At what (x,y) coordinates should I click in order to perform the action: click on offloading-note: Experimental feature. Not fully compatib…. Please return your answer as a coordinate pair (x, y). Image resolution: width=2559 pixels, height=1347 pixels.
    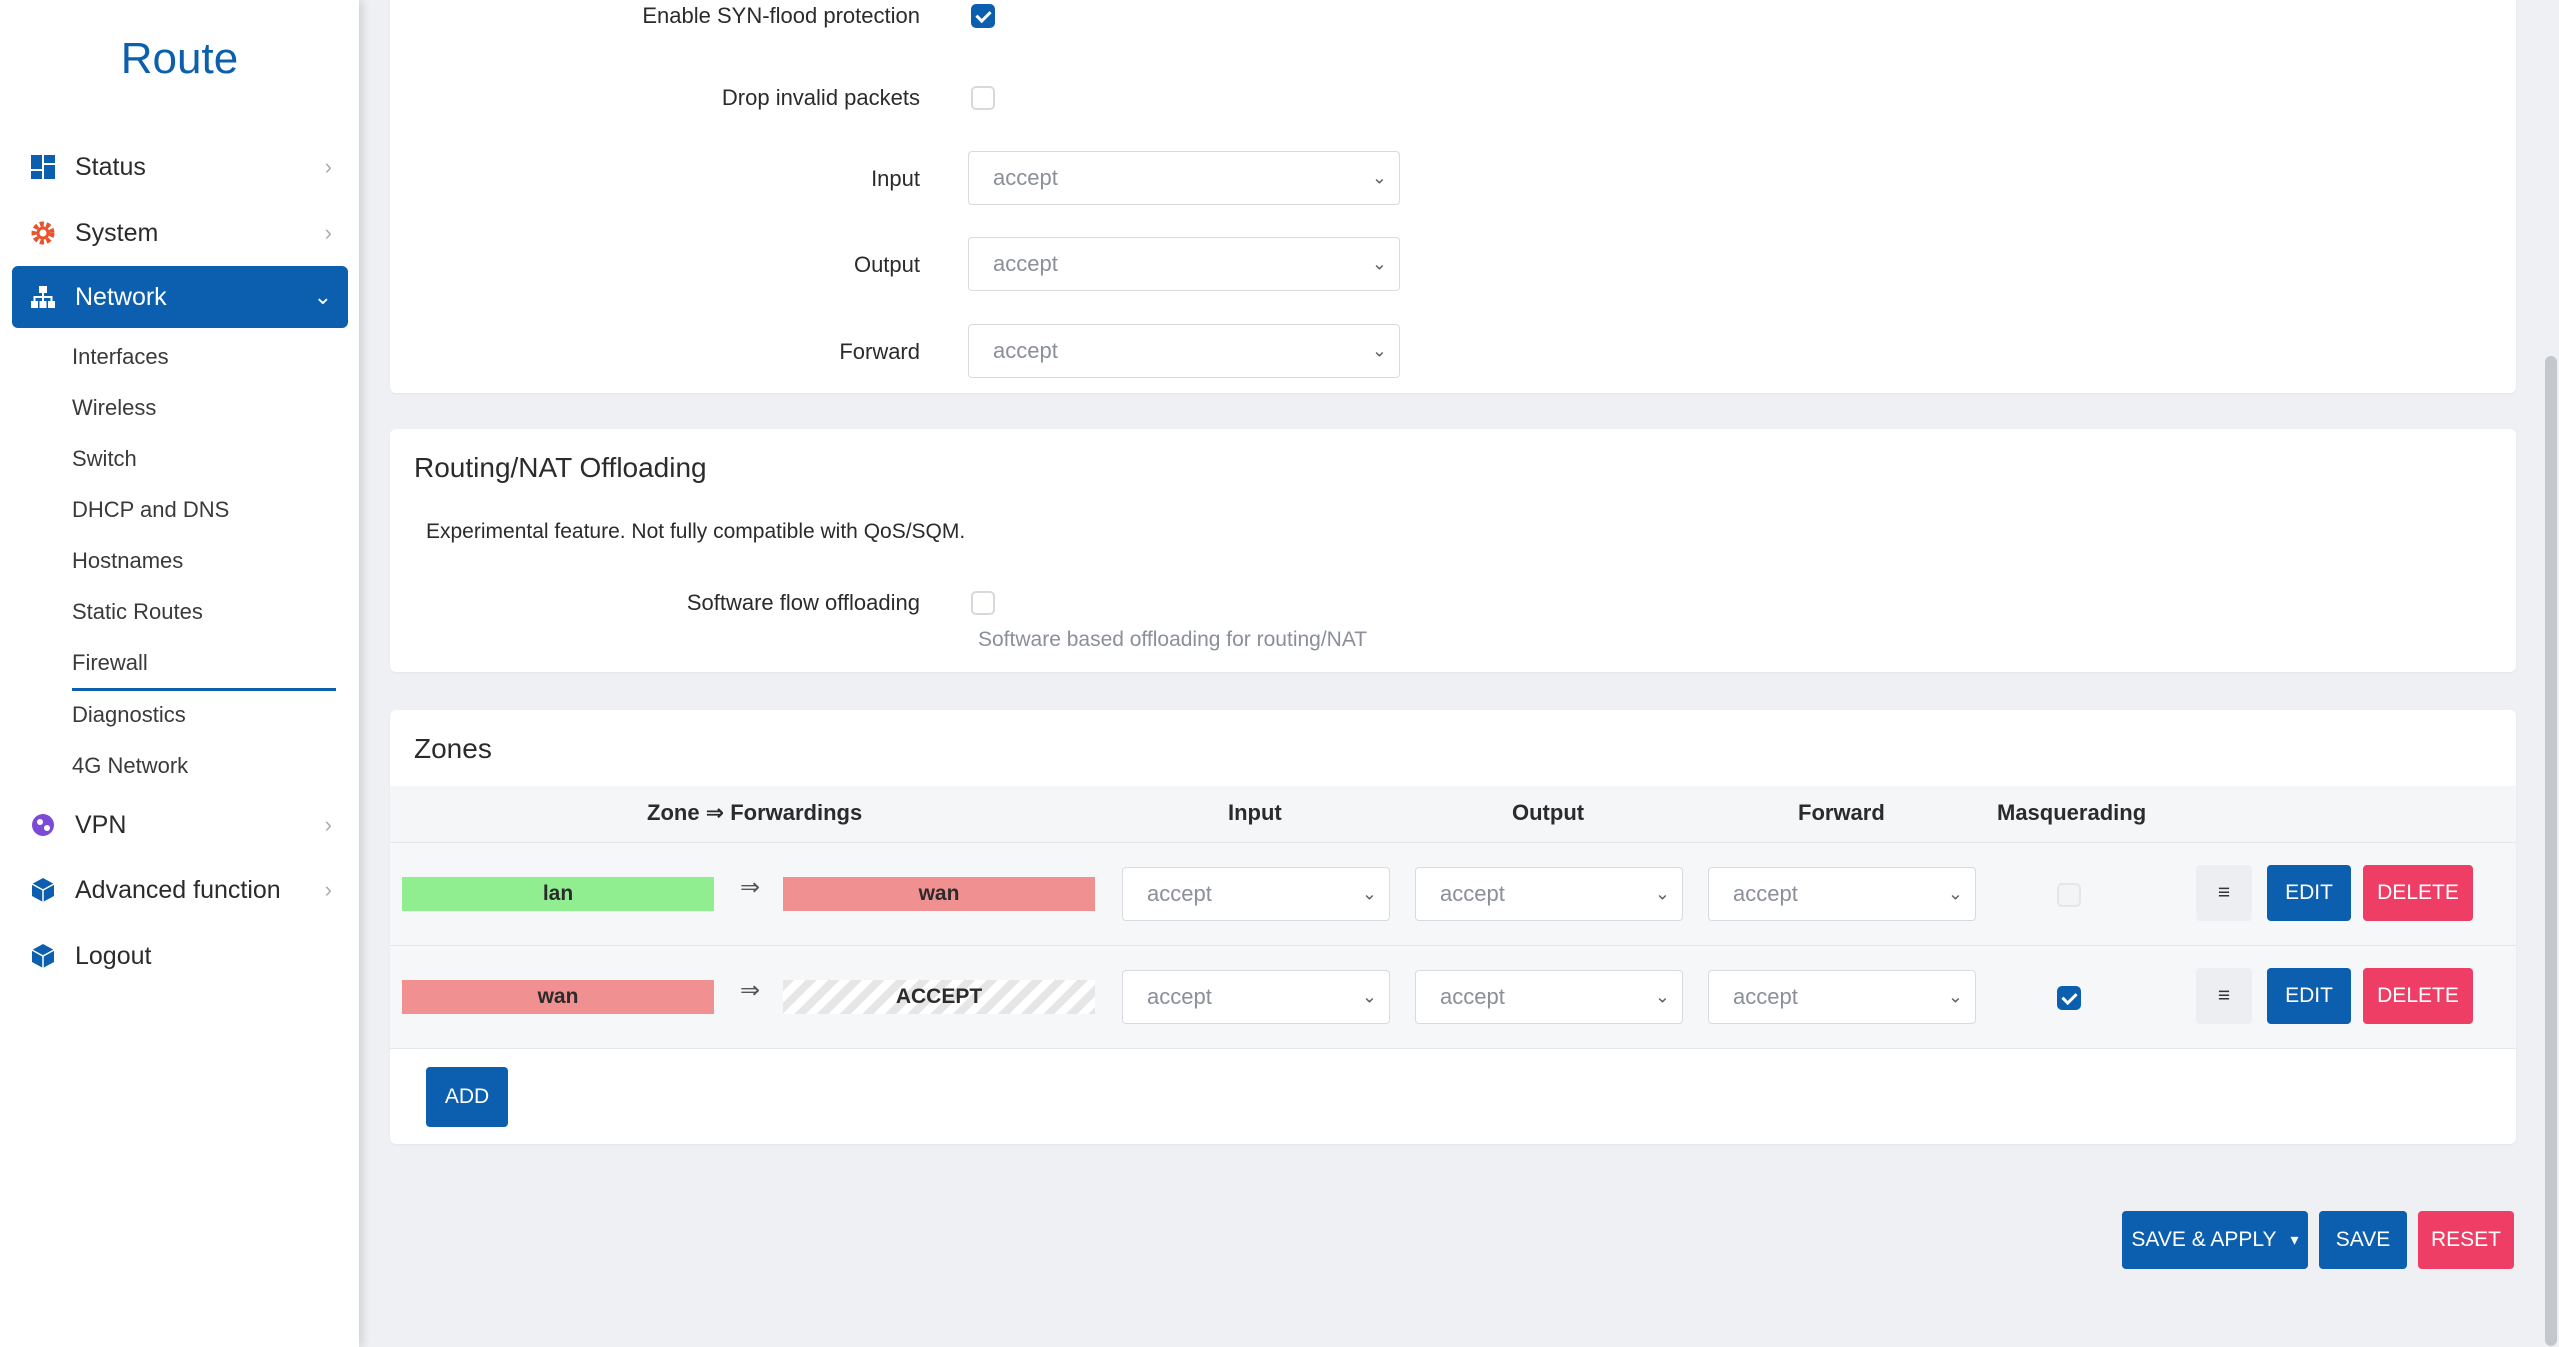
    Looking at the image, I should click on (696, 531).